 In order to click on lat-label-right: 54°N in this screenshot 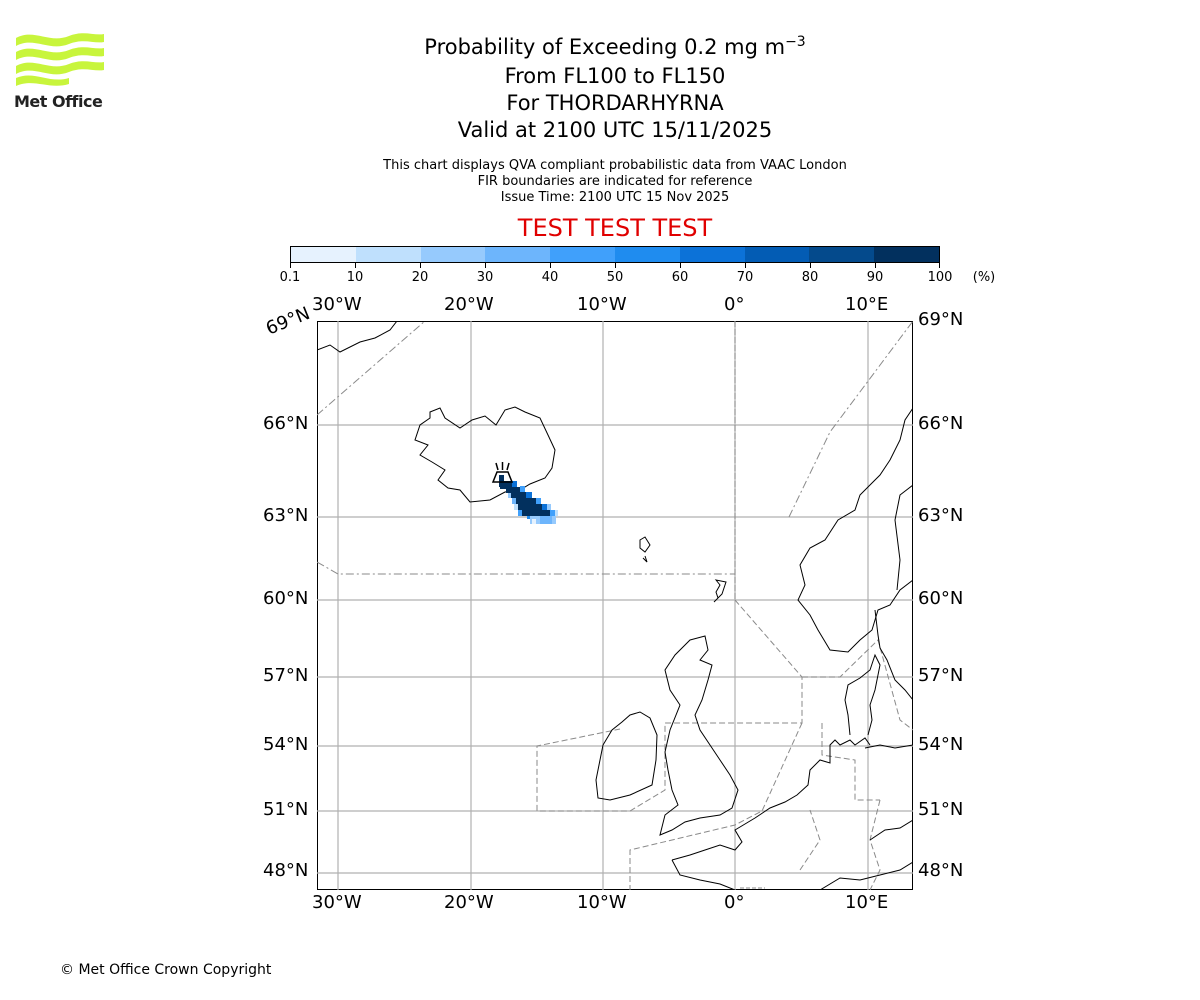, I will do `click(941, 744)`.